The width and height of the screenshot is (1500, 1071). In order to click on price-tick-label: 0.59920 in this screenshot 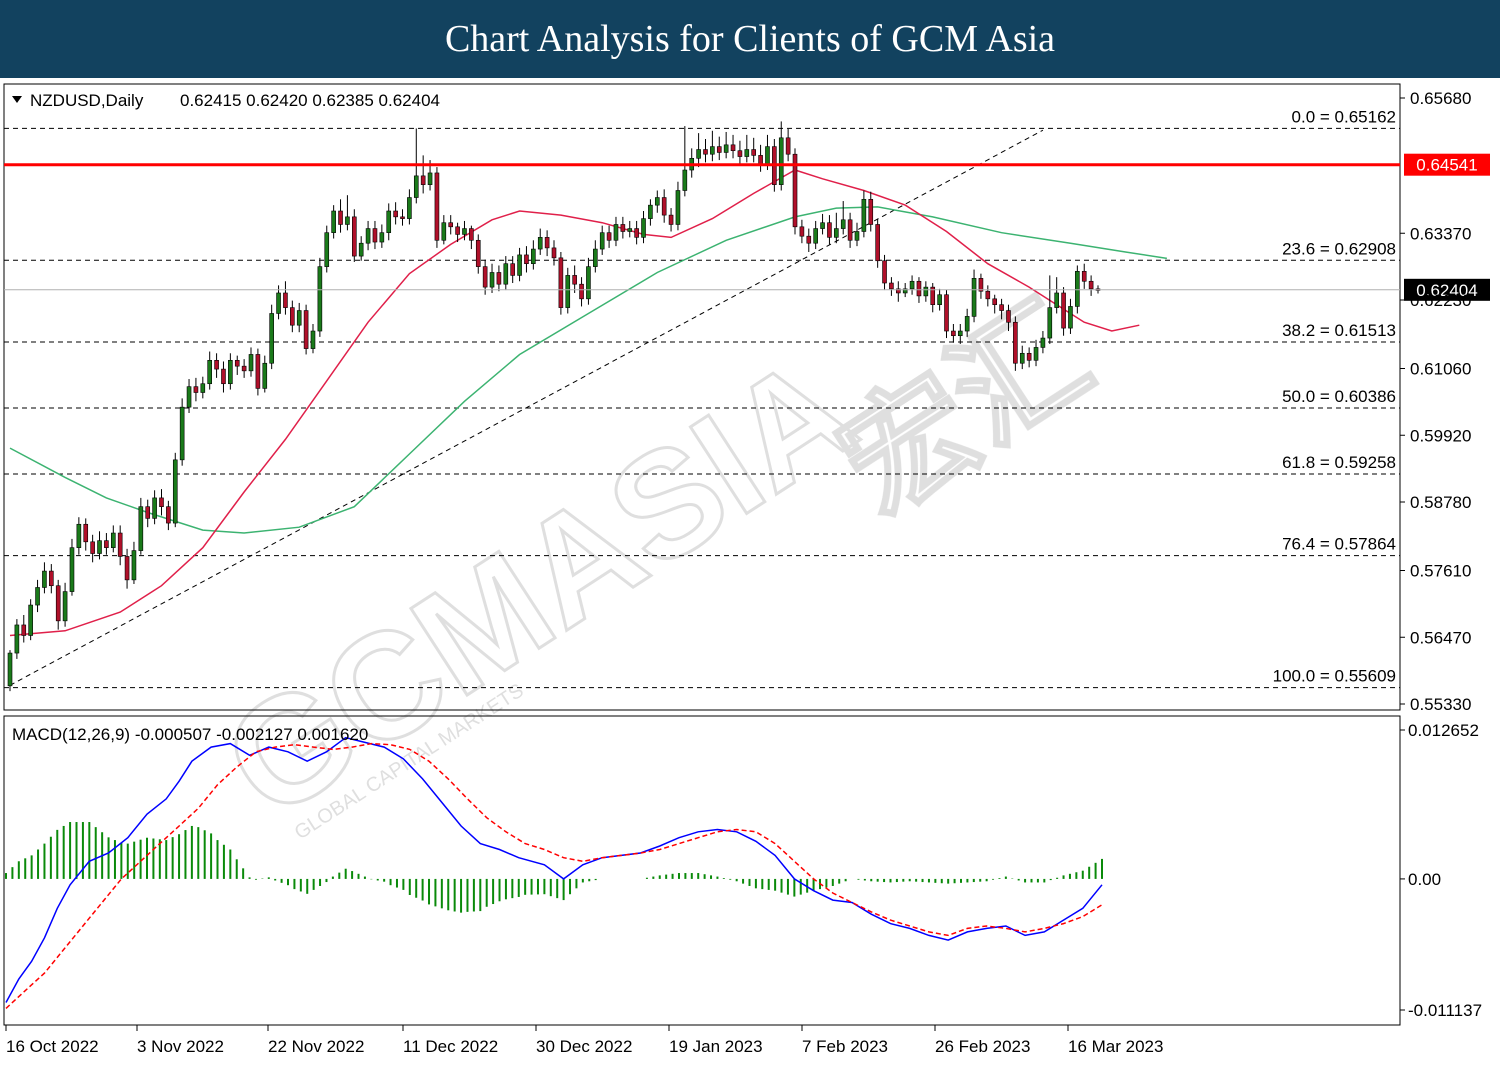, I will do `click(1440, 435)`.